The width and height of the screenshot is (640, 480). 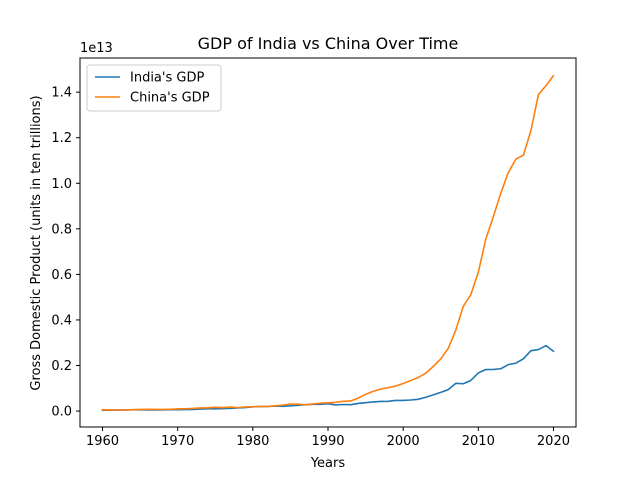 I want to click on y-tick-label: 1.2, so click(x=61, y=138).